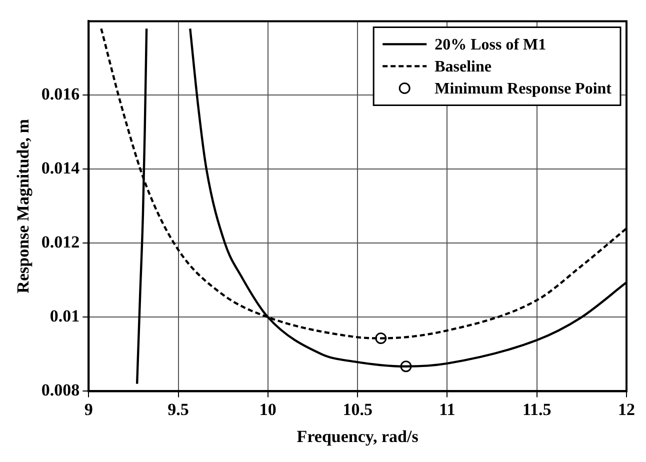  Describe the element at coordinates (267, 409) in the screenshot. I see `x-tick-label: 10` at that location.